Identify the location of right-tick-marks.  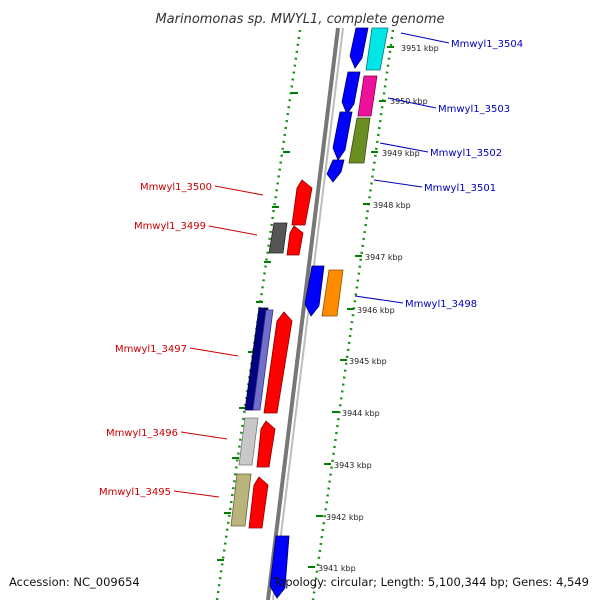
(351, 307).